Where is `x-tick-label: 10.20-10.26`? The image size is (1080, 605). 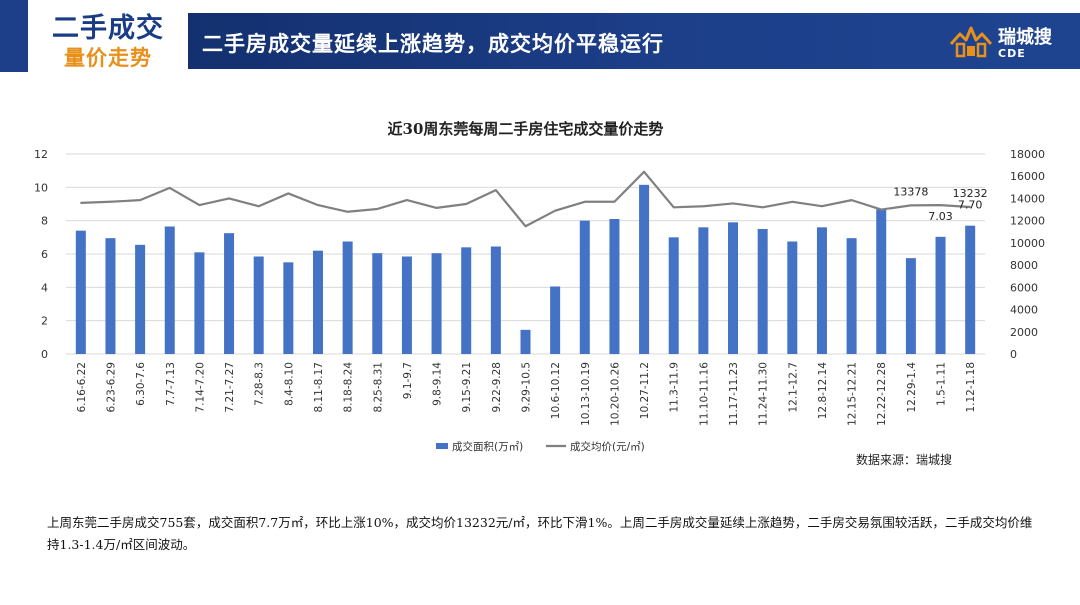
x-tick-label: 10.20-10.26 is located at coordinates (615, 394).